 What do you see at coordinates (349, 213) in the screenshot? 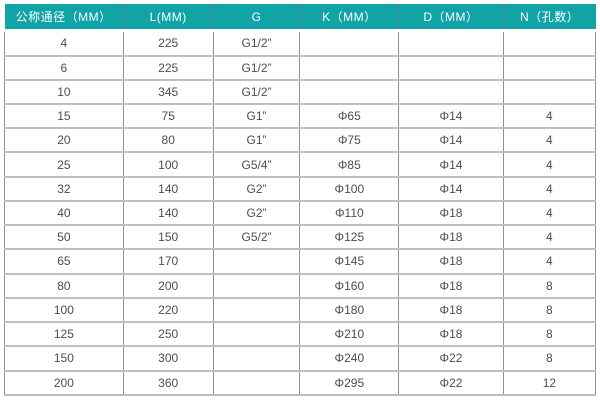
I see `table-cell: Φ110` at bounding box center [349, 213].